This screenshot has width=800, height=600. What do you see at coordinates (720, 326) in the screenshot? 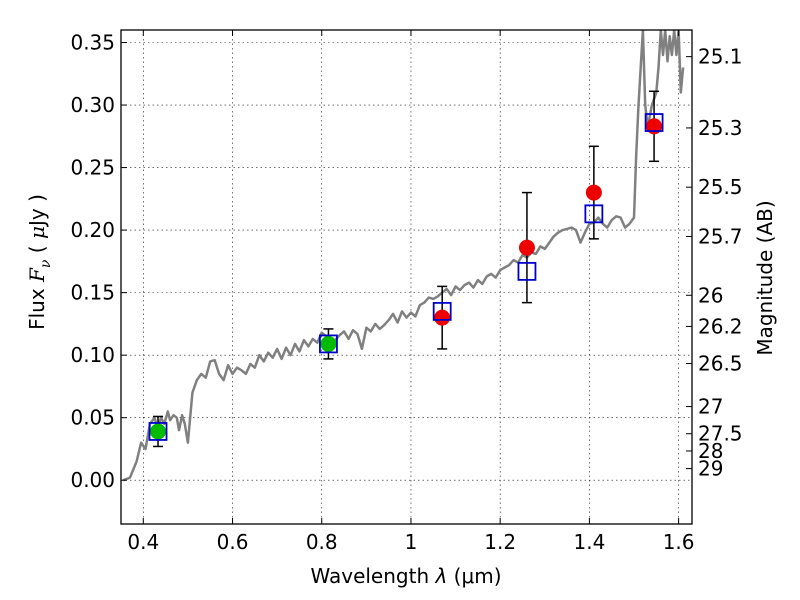
I see `y2-tick-label: 26.2` at bounding box center [720, 326].